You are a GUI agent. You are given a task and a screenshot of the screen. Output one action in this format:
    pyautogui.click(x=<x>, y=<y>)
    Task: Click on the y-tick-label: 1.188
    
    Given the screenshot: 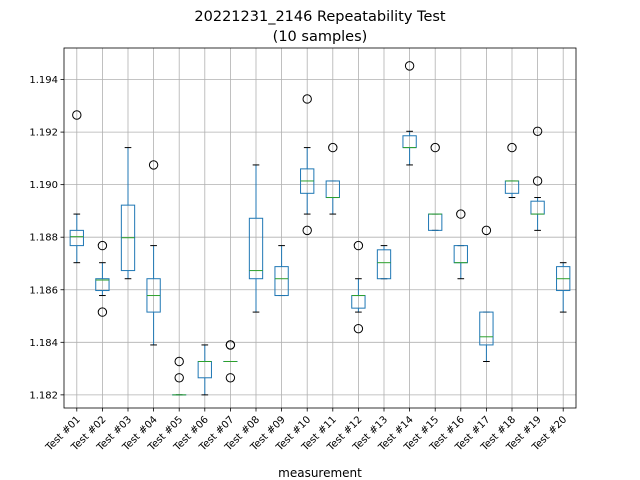 What is the action you would take?
    pyautogui.click(x=43, y=238)
    